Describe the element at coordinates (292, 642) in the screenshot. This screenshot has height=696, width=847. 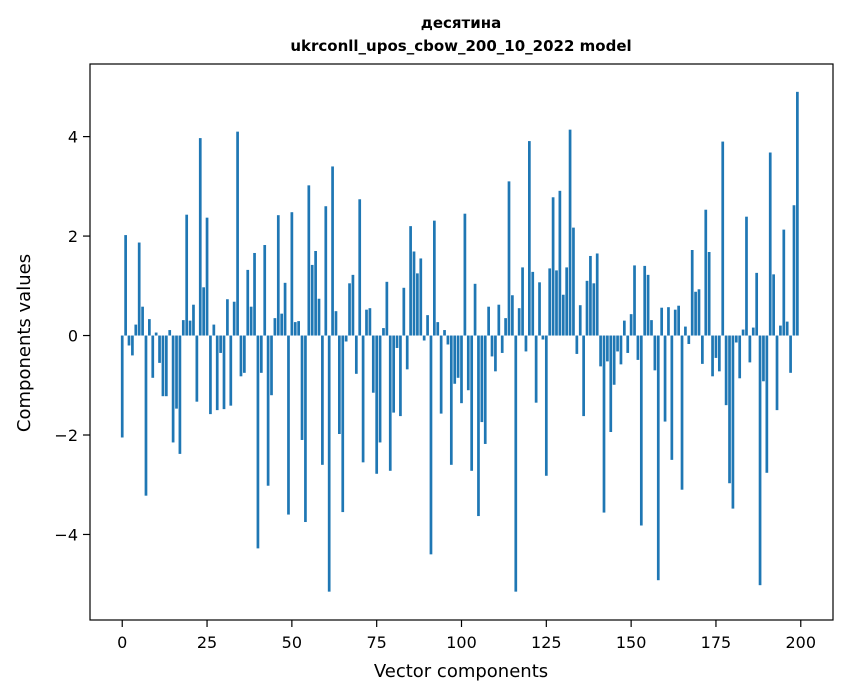
I see `x-tick-label-50: 50` at that location.